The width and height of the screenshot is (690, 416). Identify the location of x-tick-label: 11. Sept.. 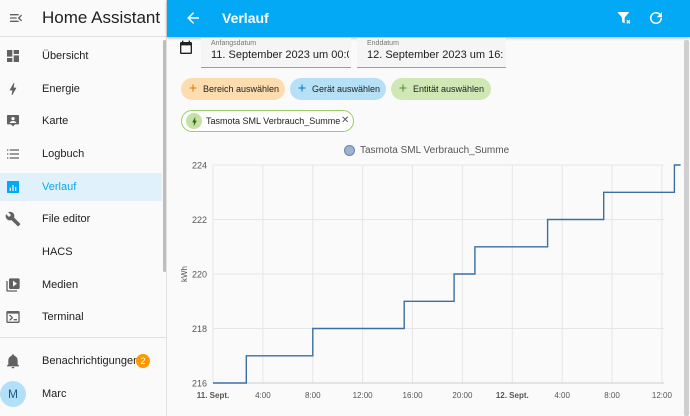
(213, 395).